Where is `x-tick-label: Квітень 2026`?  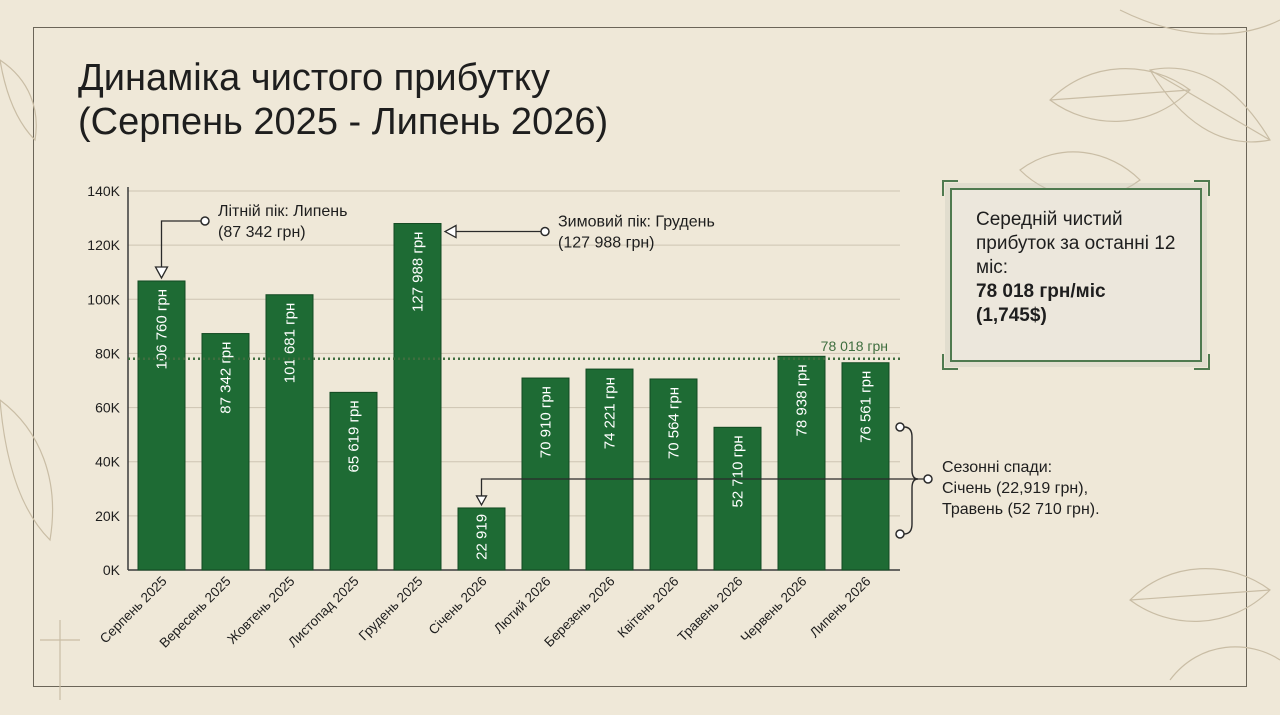
x-tick-label: Квітень 2026 is located at coordinates (648, 607).